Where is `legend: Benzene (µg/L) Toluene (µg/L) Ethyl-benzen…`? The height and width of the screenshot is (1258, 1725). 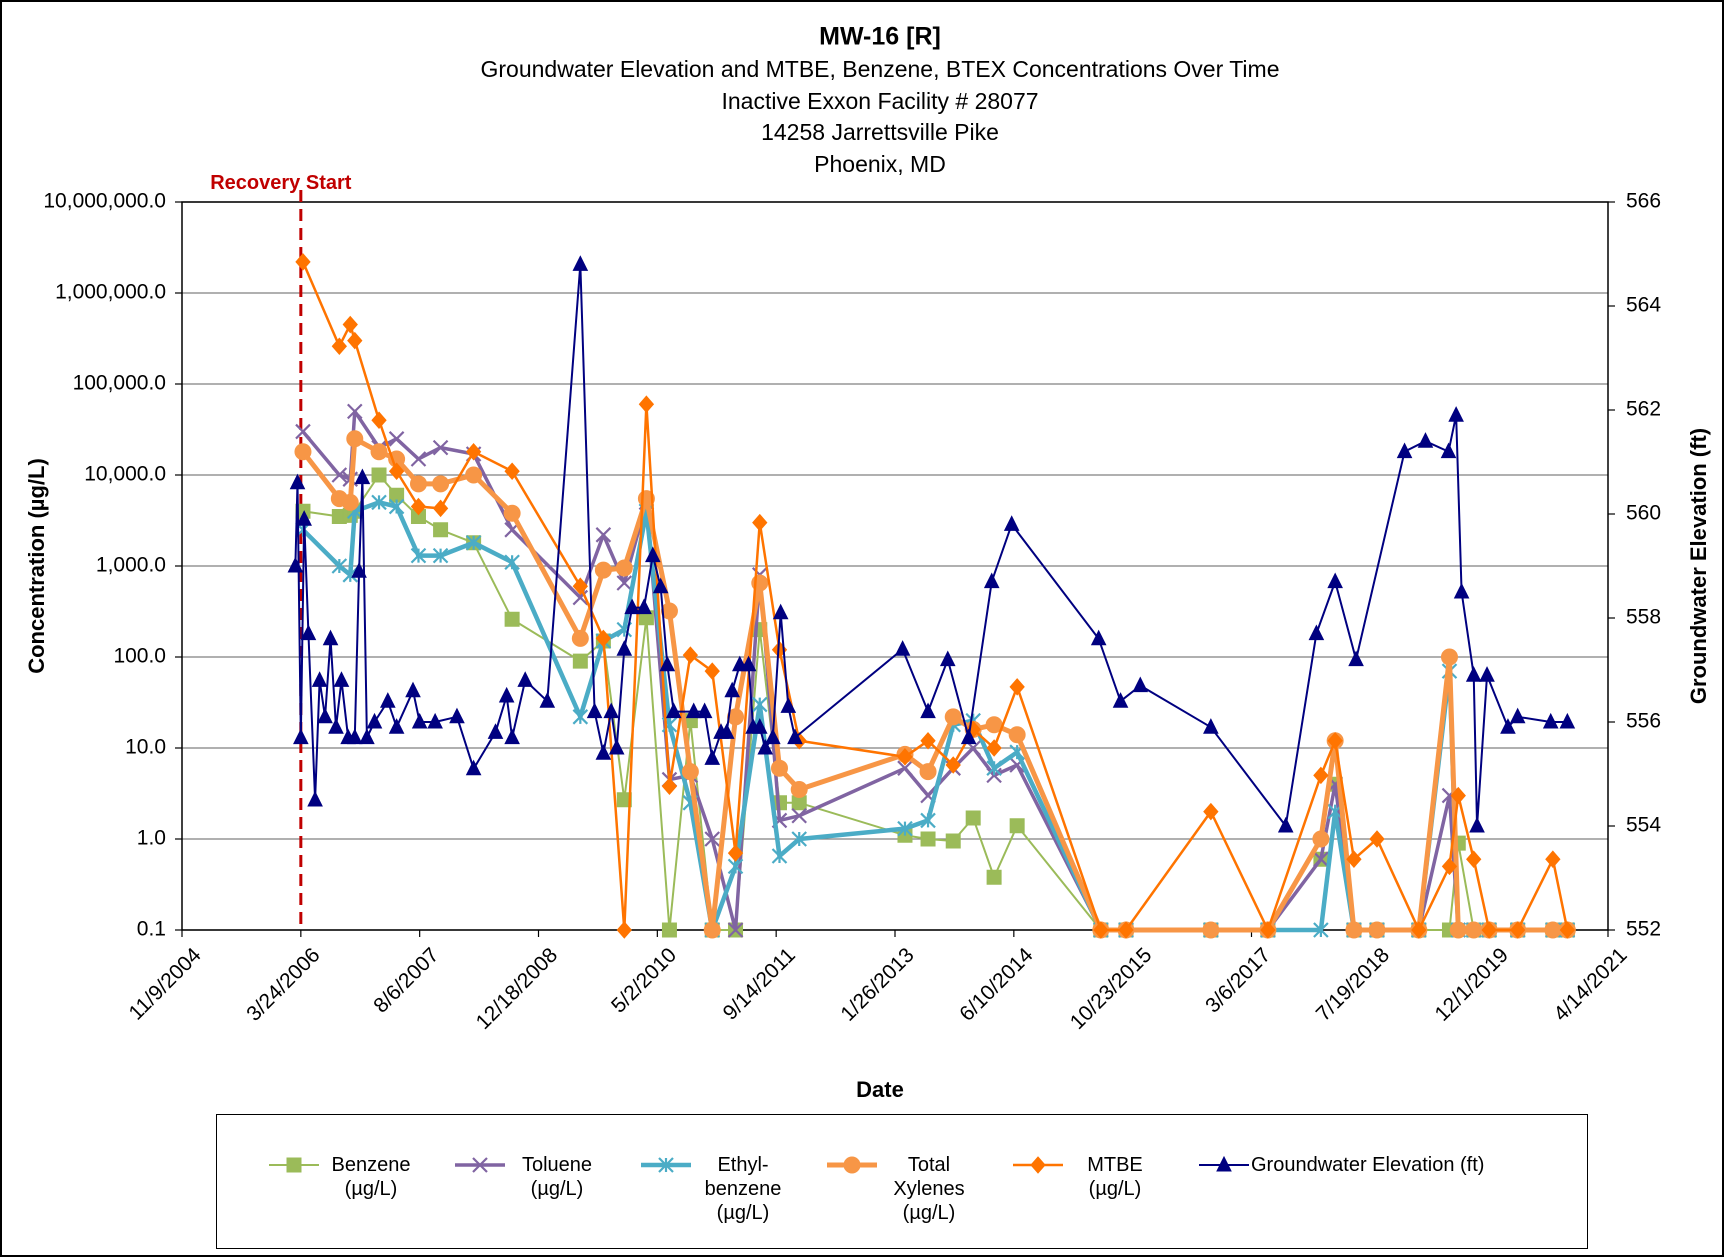
legend: Benzene (µg/L) Toluene (µg/L) Ethyl-benzen… is located at coordinates (902, 1181).